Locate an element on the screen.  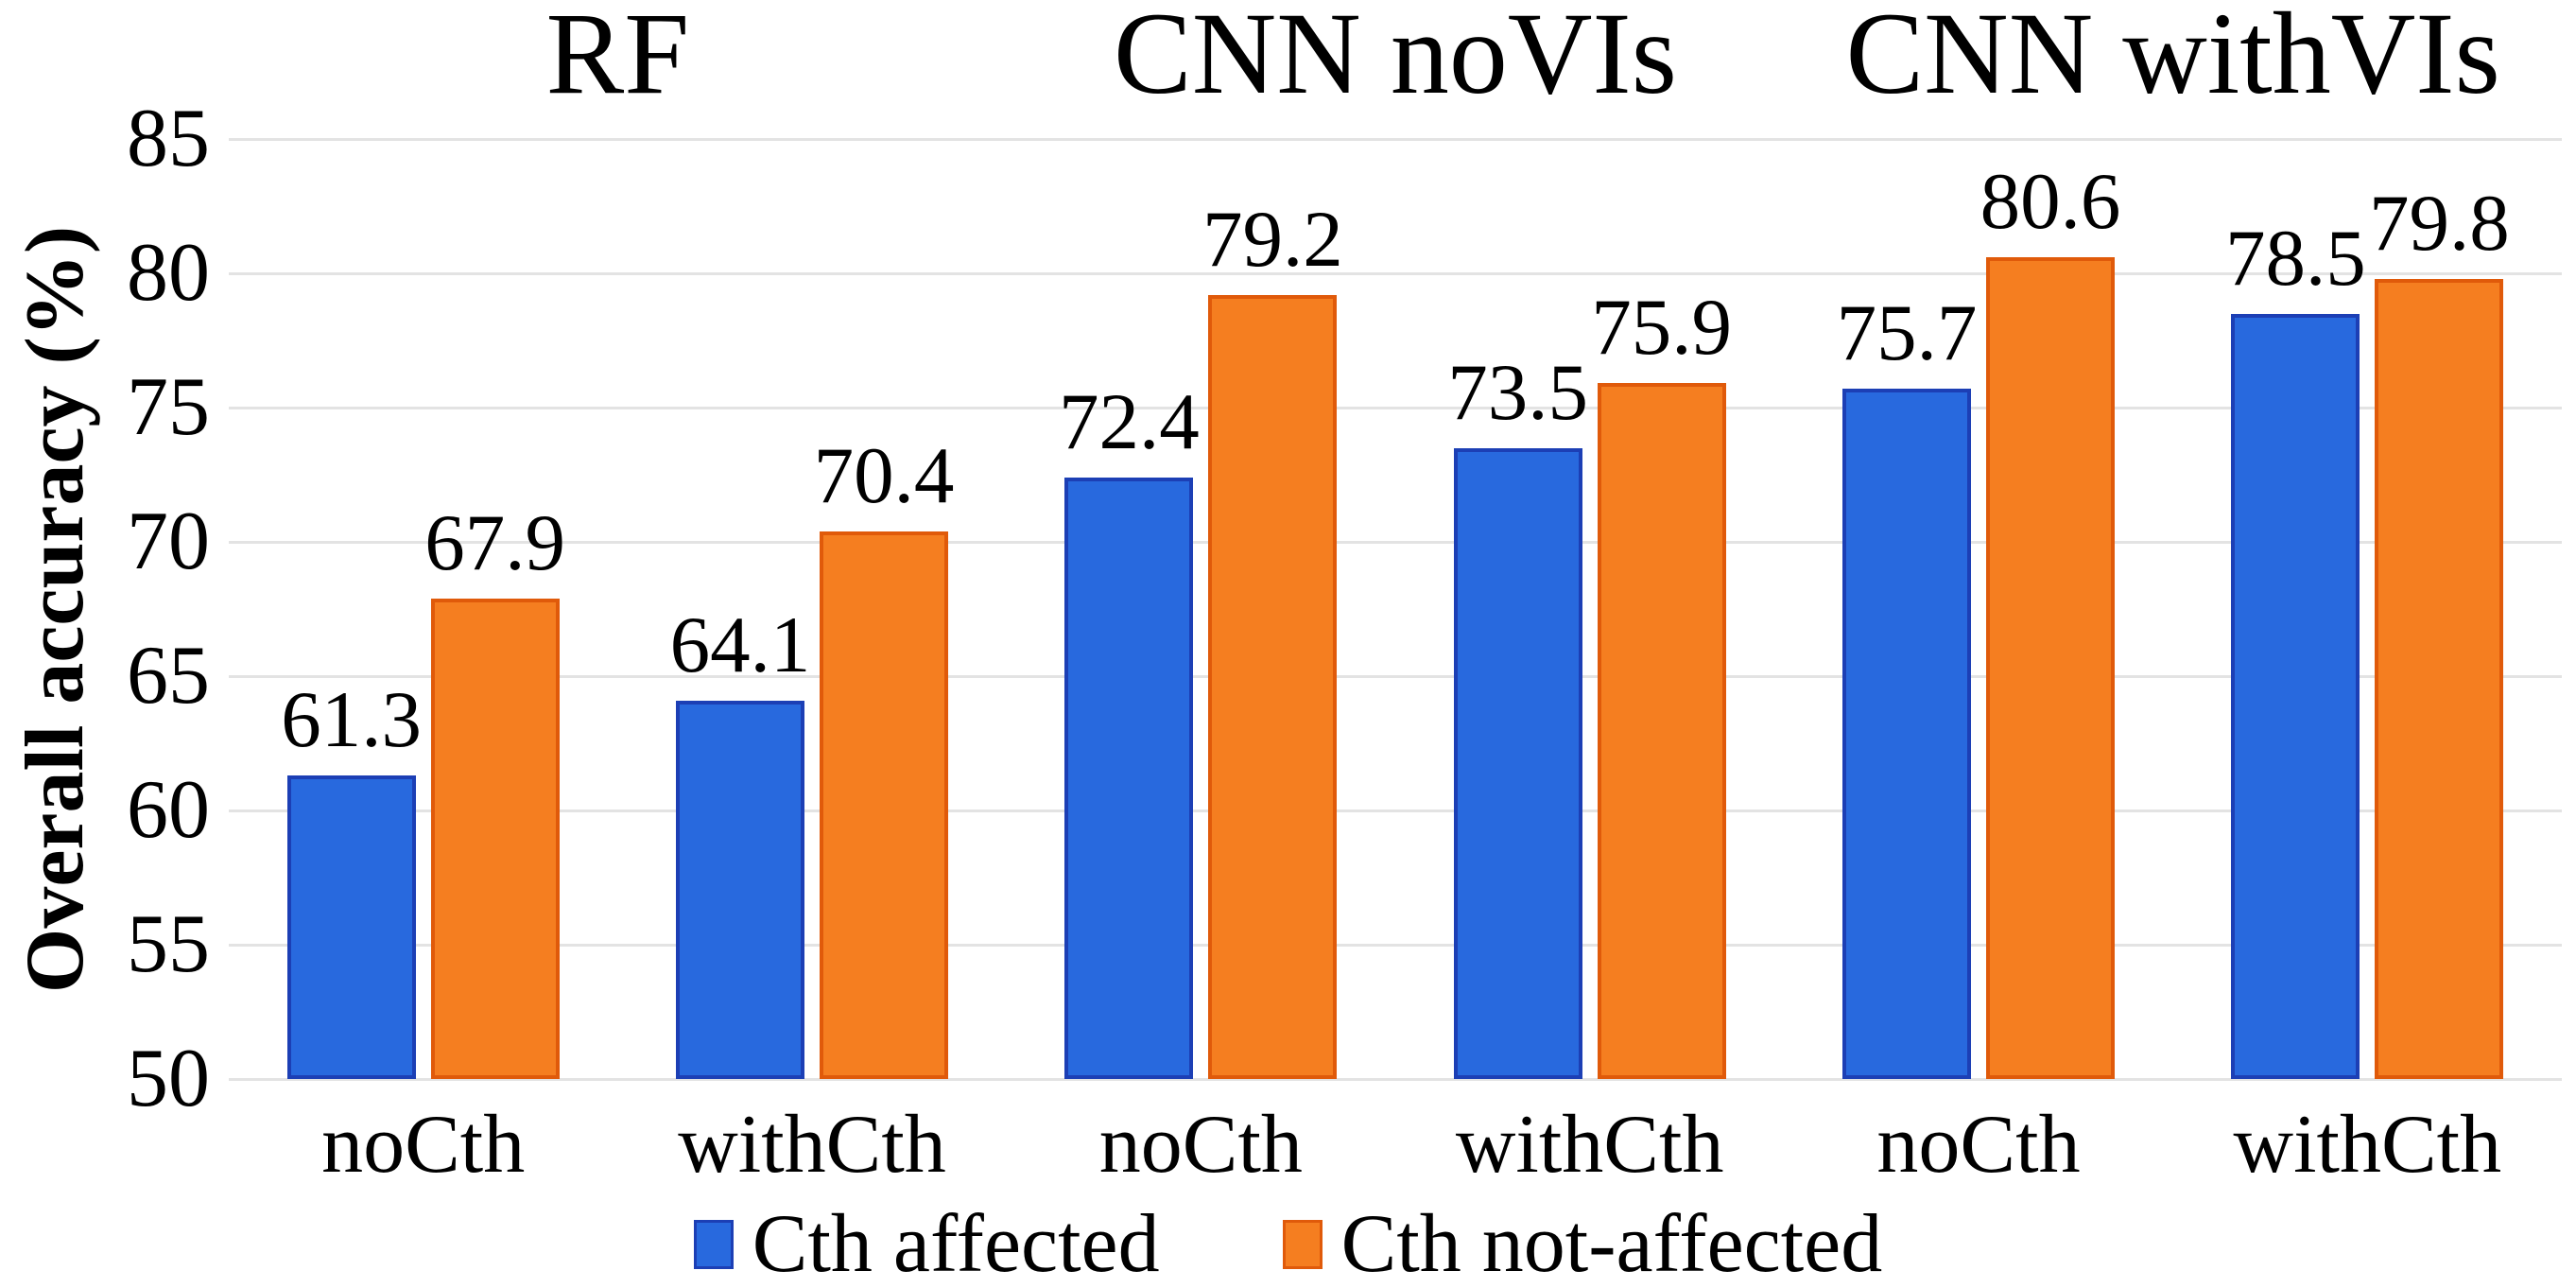
x-axis-labels: noCth withCth noCth withCth noCth withCth is located at coordinates (1395, 1147).